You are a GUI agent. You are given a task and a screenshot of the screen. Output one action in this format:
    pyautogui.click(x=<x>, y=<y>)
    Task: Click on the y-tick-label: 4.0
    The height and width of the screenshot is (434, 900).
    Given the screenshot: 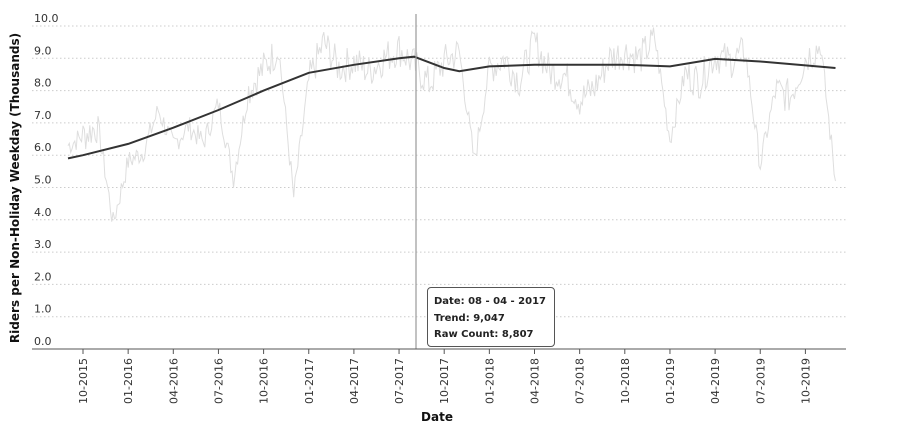 What is the action you would take?
    pyautogui.click(x=43, y=212)
    